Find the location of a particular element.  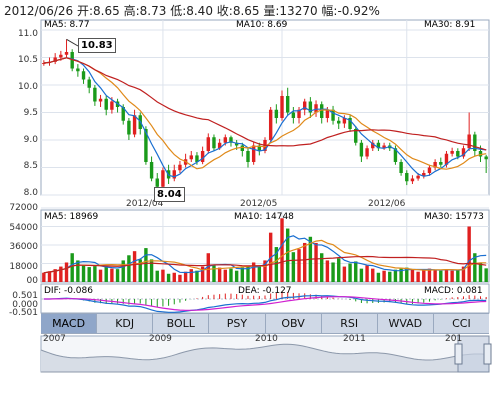

price-y-tick: 9.5 is located at coordinates (30, 113).